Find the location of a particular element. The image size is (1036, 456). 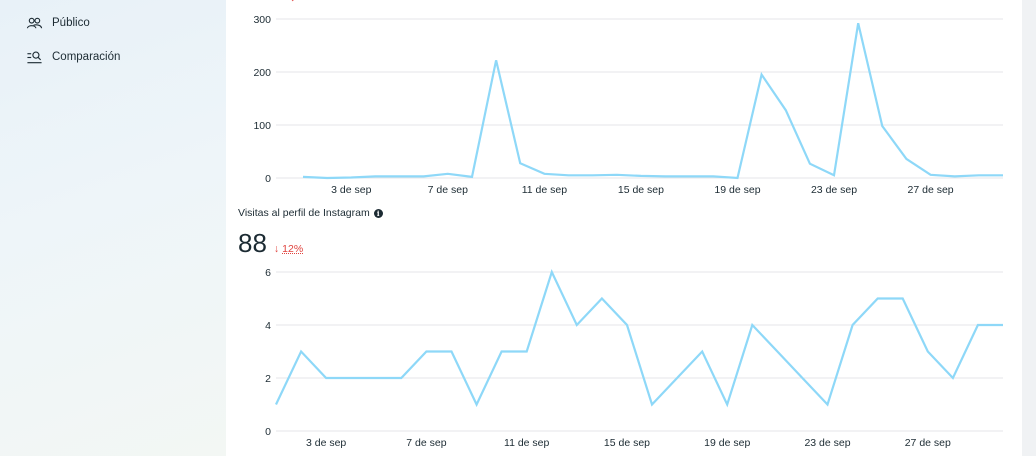

sidebar-item-label: Público is located at coordinates (71, 23).